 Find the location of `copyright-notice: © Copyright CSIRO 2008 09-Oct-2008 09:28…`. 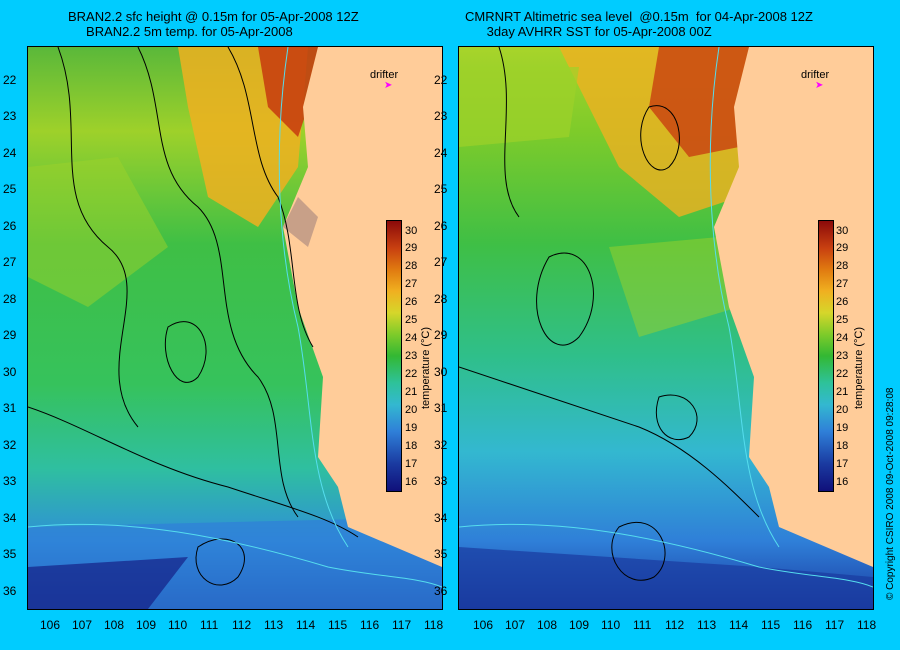

copyright-notice: © Copyright CSIRO 2008 09-Oct-2008 09:28… is located at coordinates (890, 494).